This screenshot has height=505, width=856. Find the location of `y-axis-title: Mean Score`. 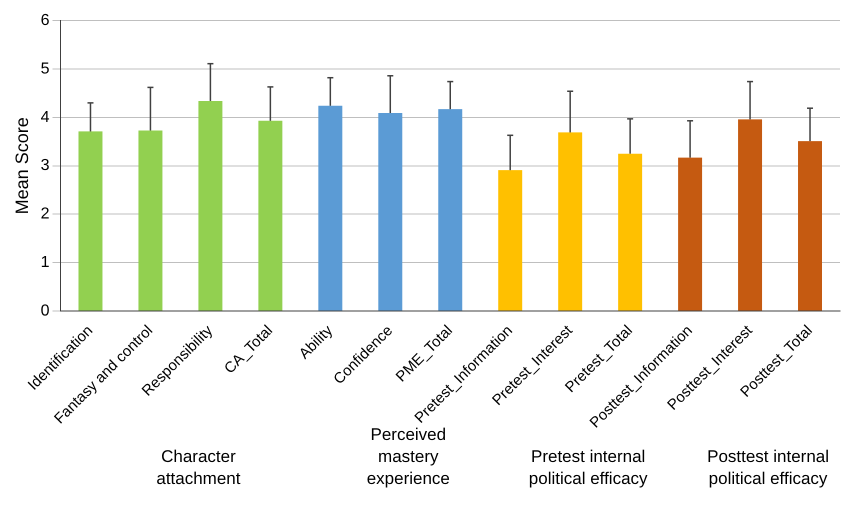

y-axis-title: Mean Score is located at coordinates (22, 165).